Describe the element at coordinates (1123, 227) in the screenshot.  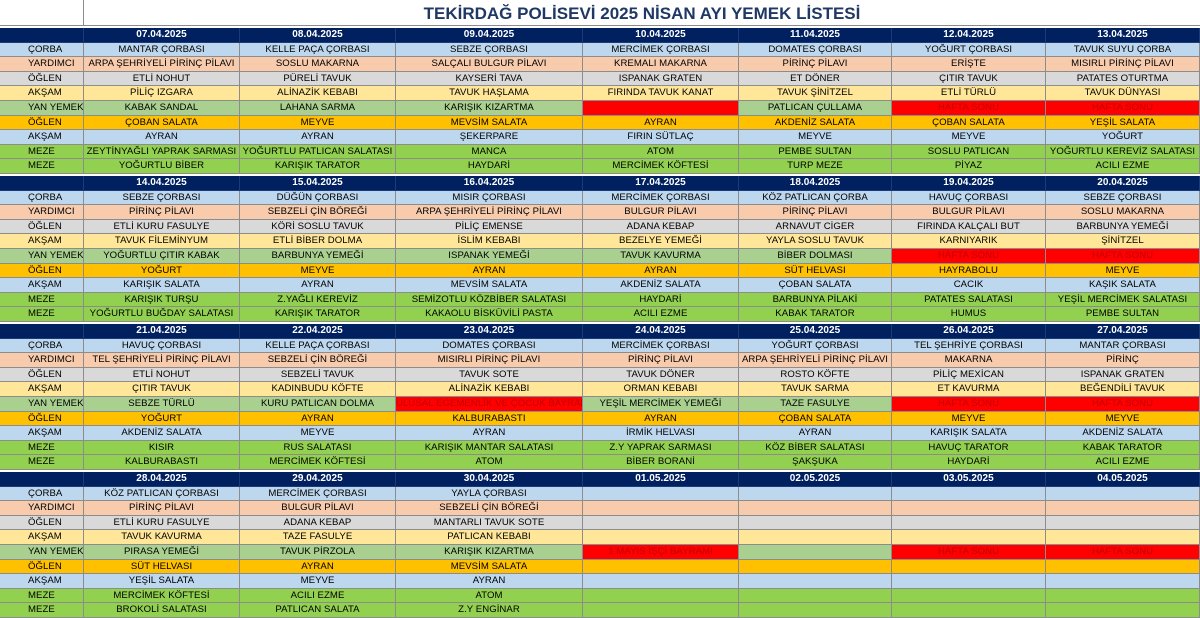
I see `menu-cell: BARBUNYA YEMEĞİ` at that location.